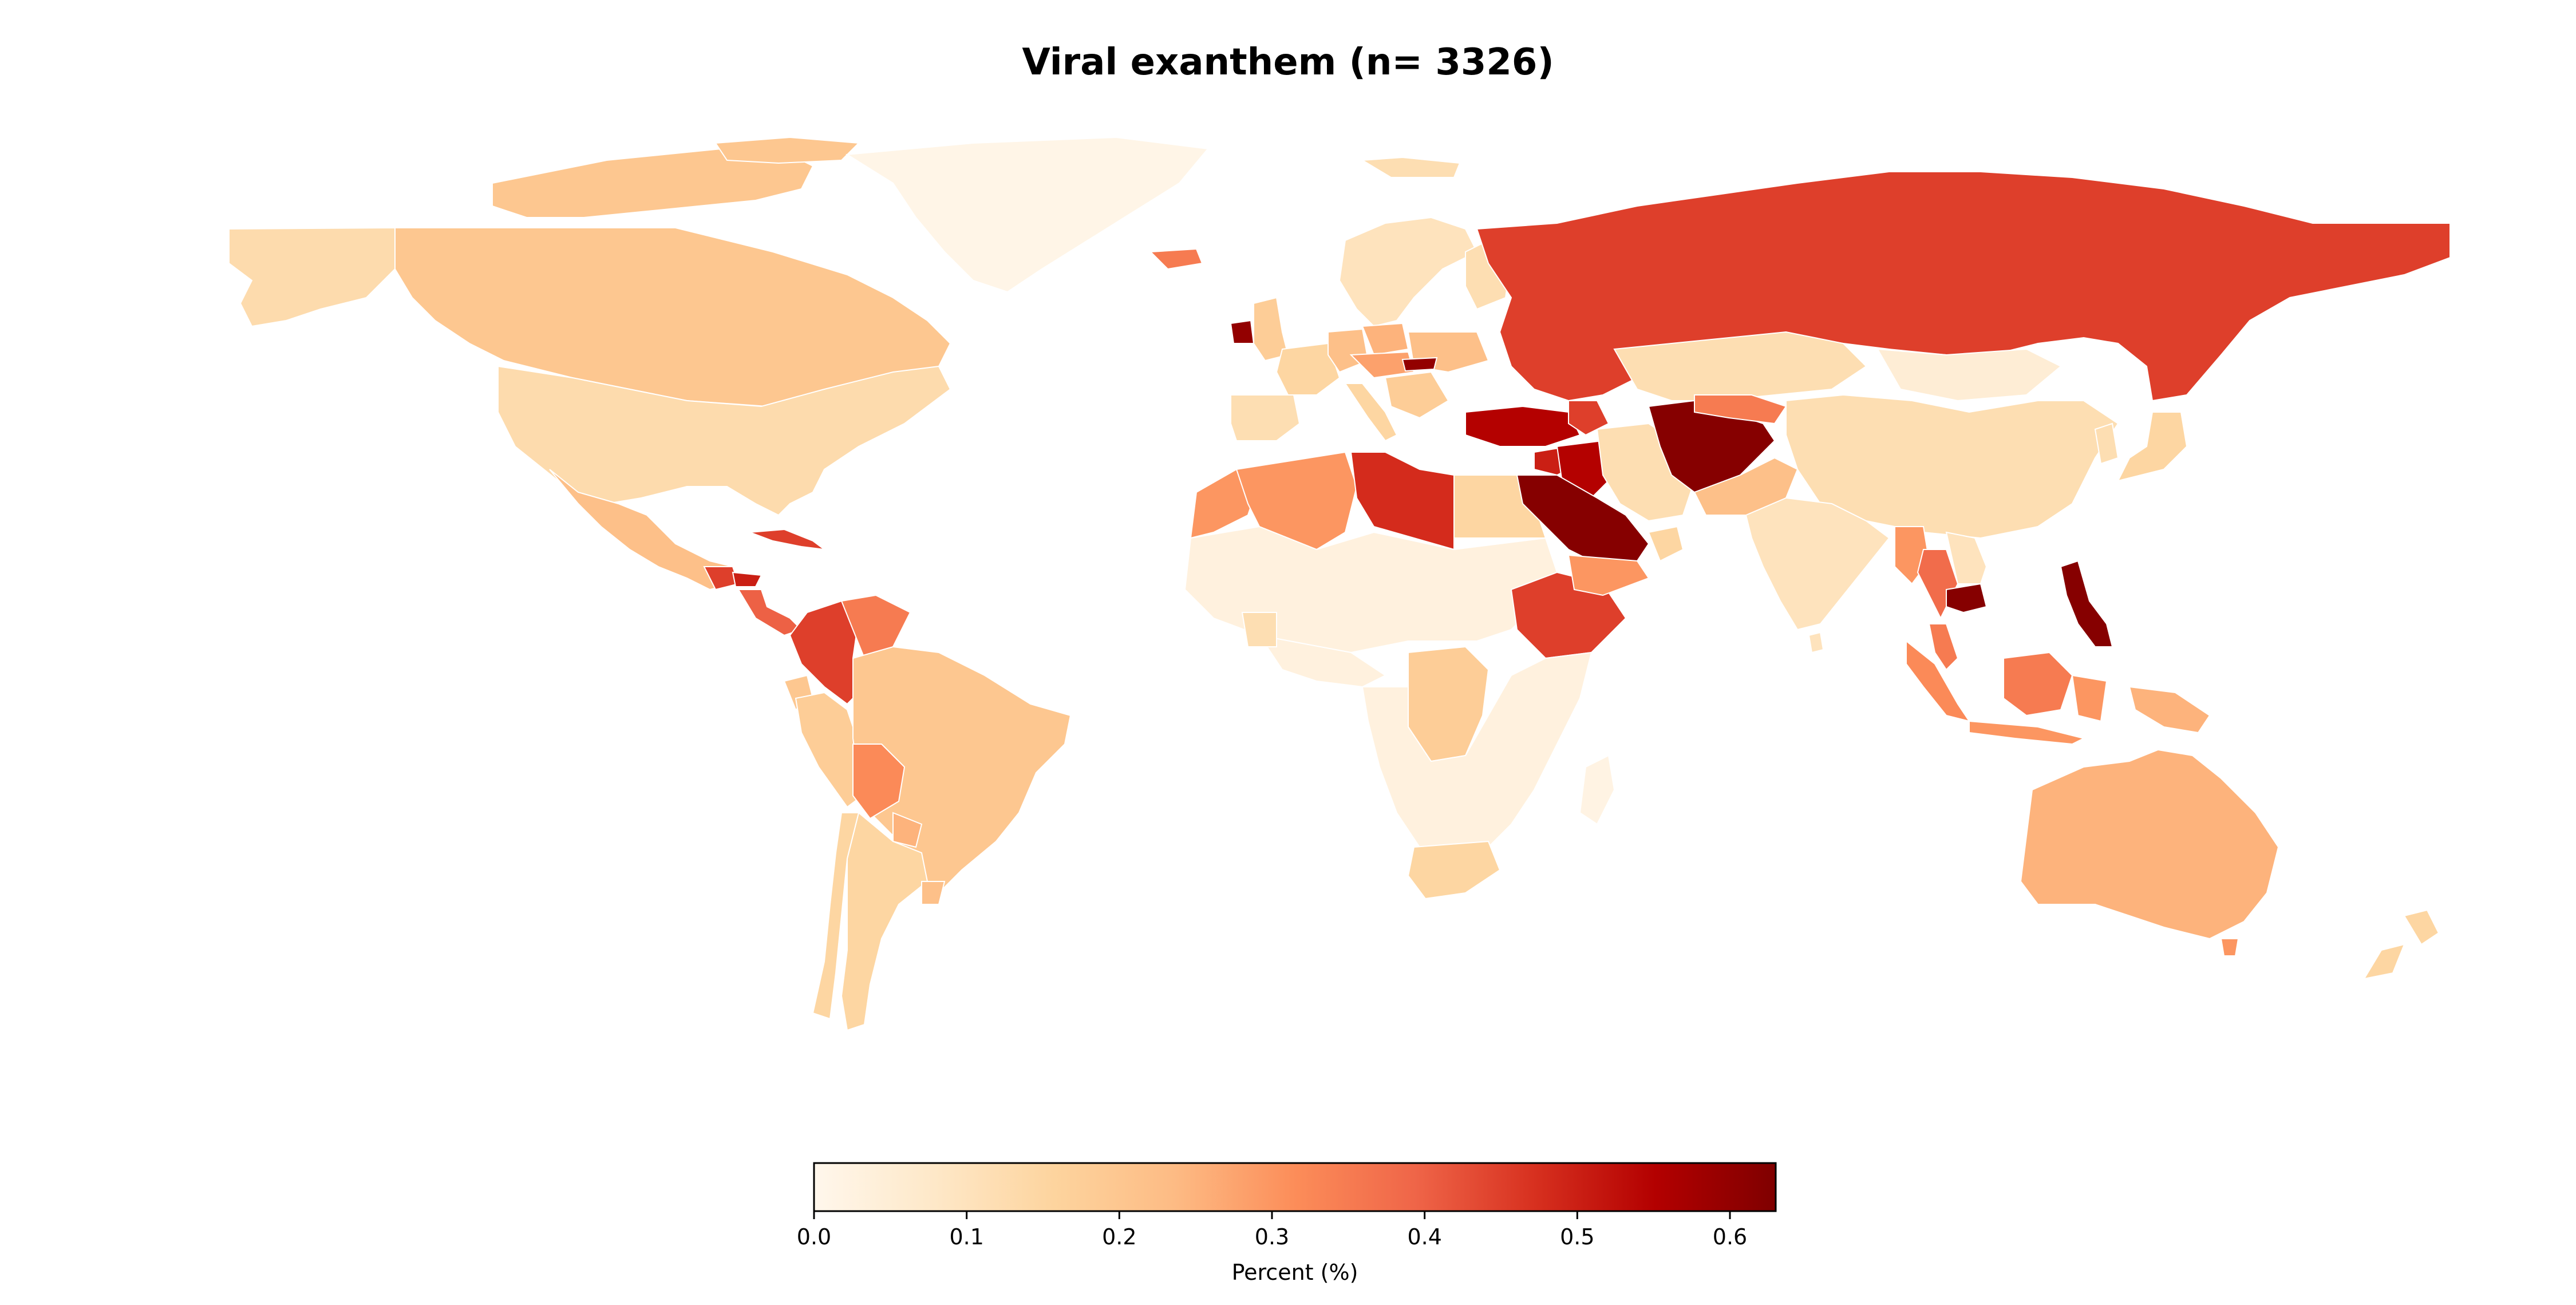  I want to click on colorbar-tick-label: 0.3, so click(1272, 1236).